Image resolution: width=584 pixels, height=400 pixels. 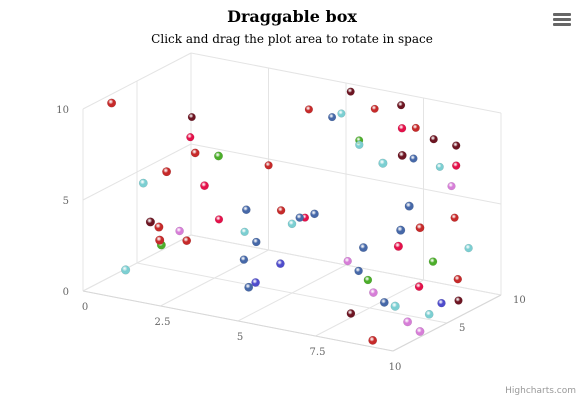 I want to click on x-tick-label: 0, so click(x=85, y=307).